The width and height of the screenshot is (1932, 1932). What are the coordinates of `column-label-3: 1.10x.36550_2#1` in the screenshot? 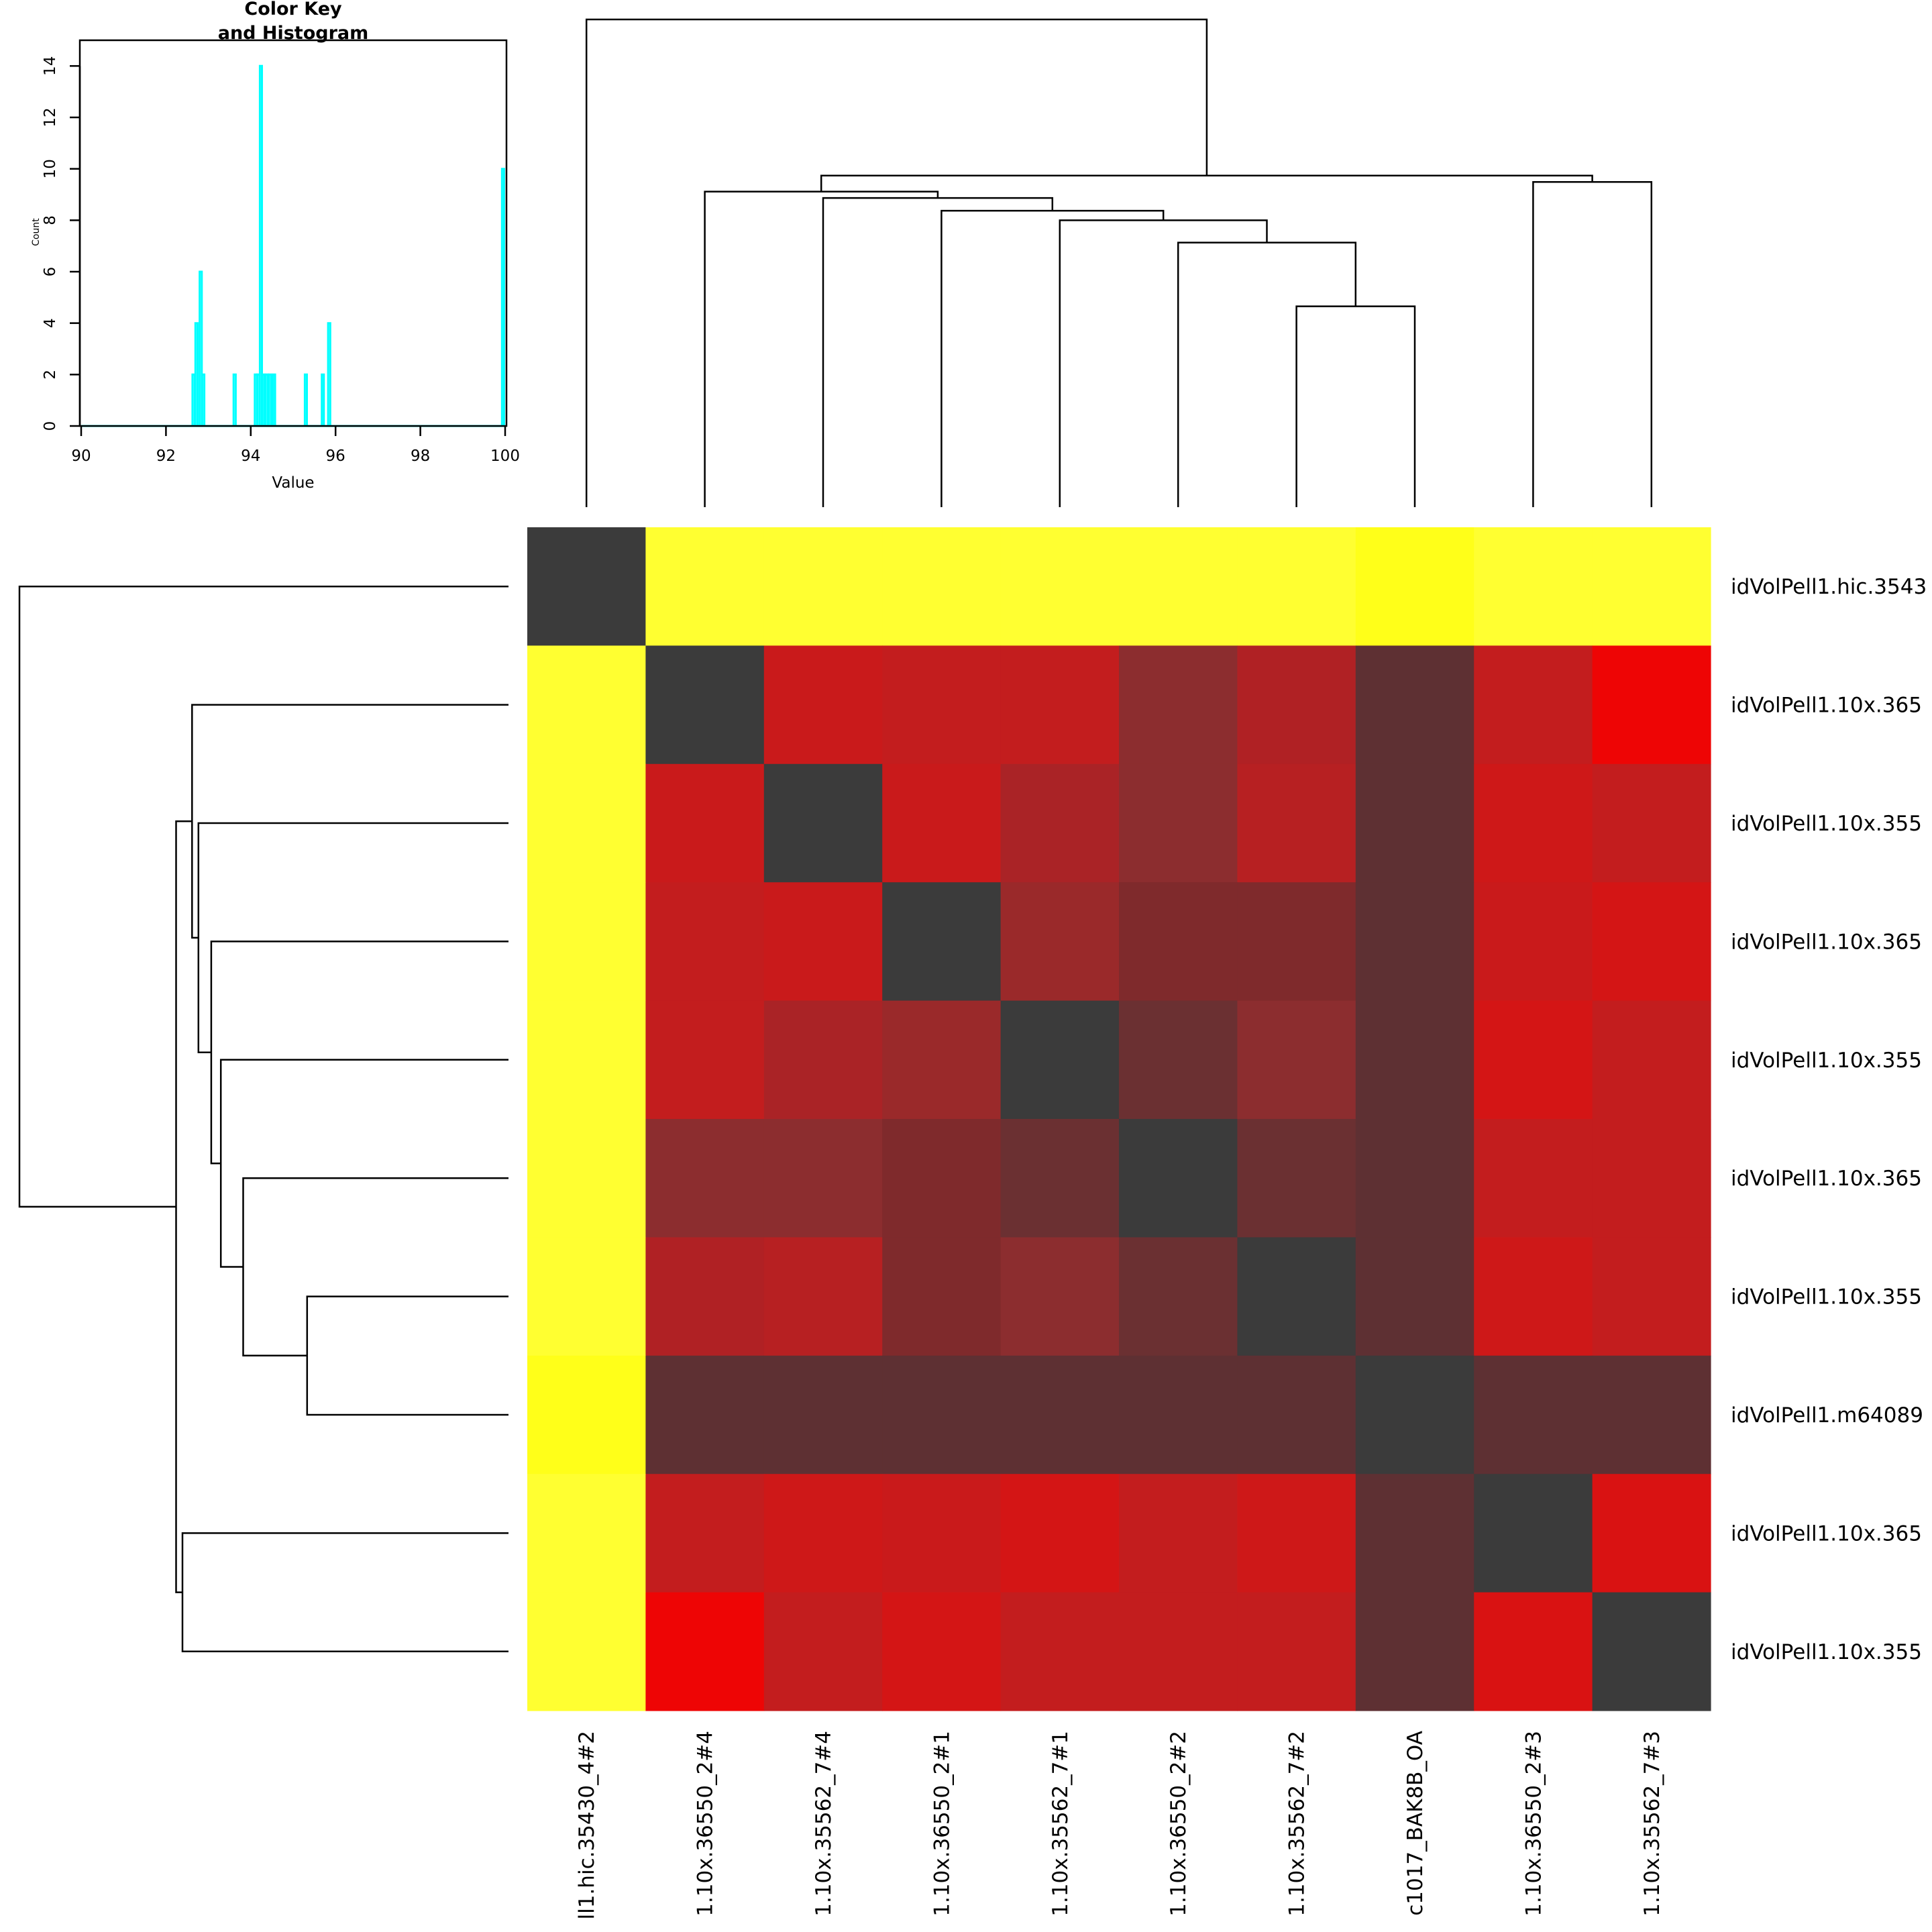 It's located at (942, 1824).